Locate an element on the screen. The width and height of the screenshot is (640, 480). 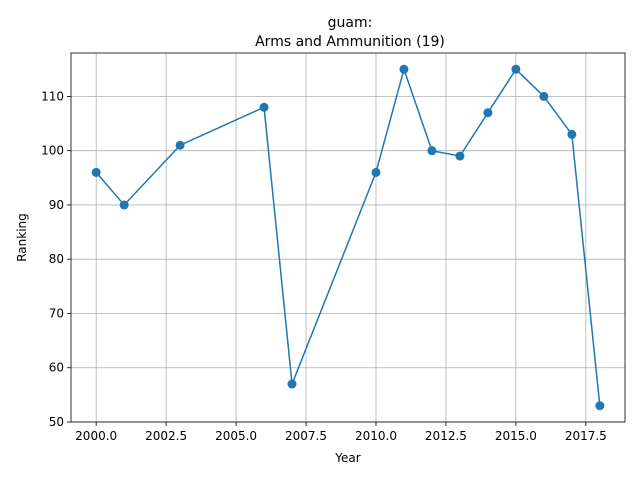
x-tick-label: 2007.5 is located at coordinates (306, 436).